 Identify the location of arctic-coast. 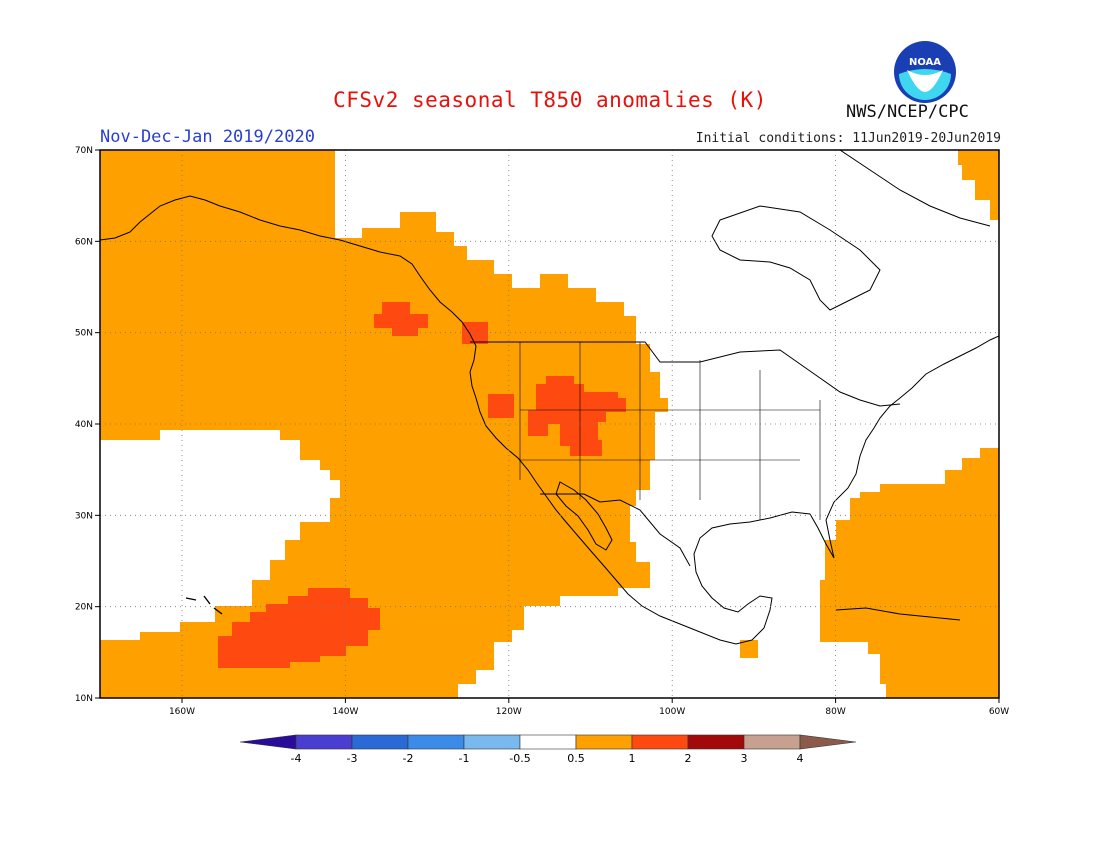
(915, 188).